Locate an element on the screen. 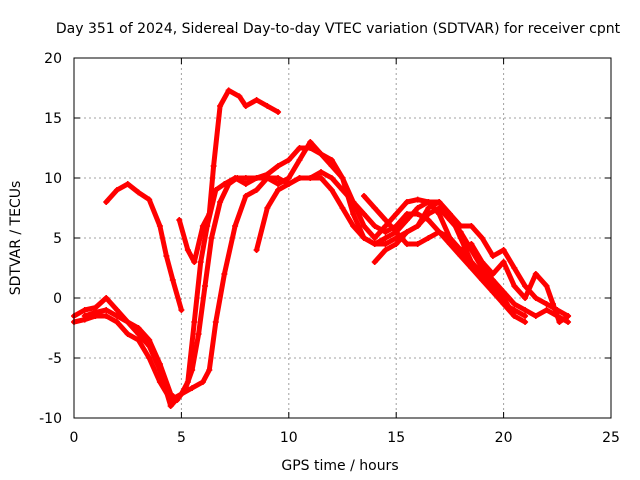  y-tick-label: 15 is located at coordinates (53, 119).